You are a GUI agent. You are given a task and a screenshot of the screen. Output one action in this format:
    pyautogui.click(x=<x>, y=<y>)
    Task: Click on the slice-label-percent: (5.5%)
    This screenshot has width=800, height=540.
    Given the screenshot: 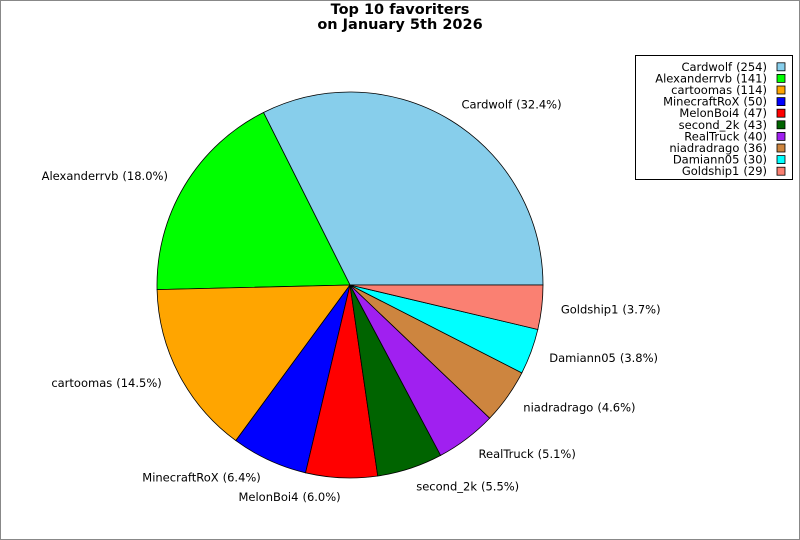 What is the action you would take?
    pyautogui.click(x=500, y=486)
    